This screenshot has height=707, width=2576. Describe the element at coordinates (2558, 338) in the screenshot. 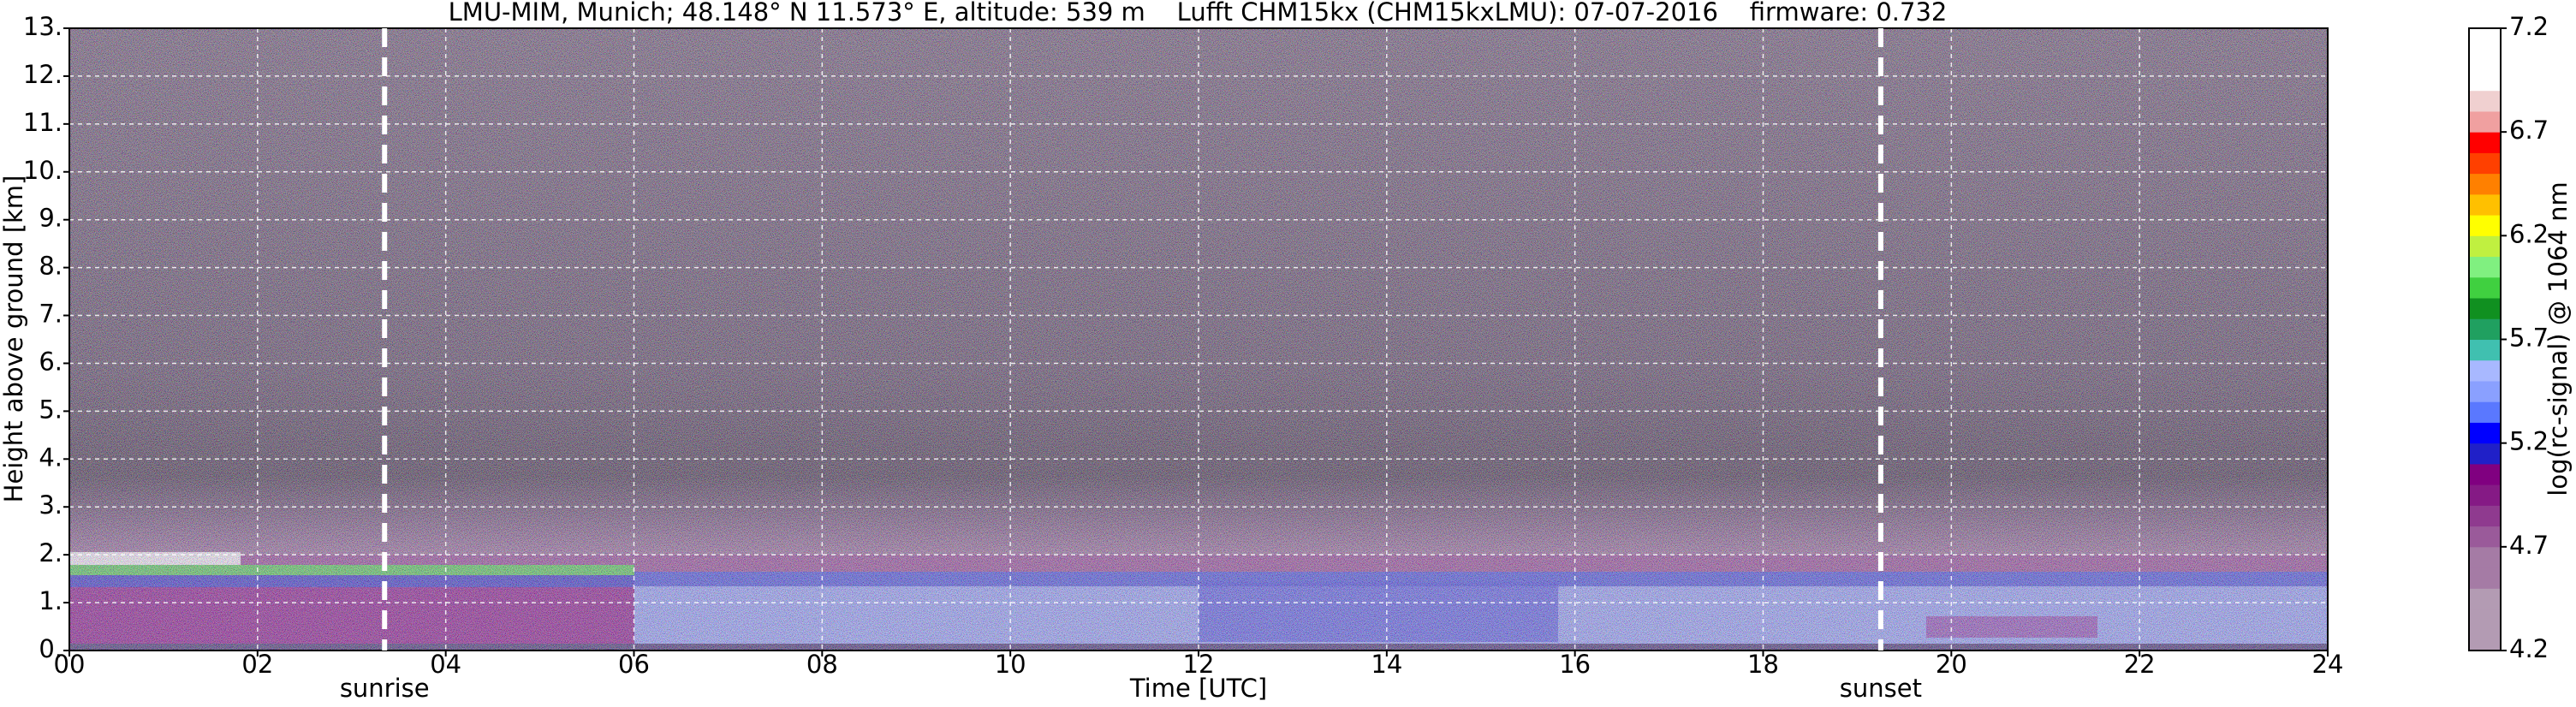

I see `colorbar-label: log(rc-signal) @ 1064 nm` at that location.